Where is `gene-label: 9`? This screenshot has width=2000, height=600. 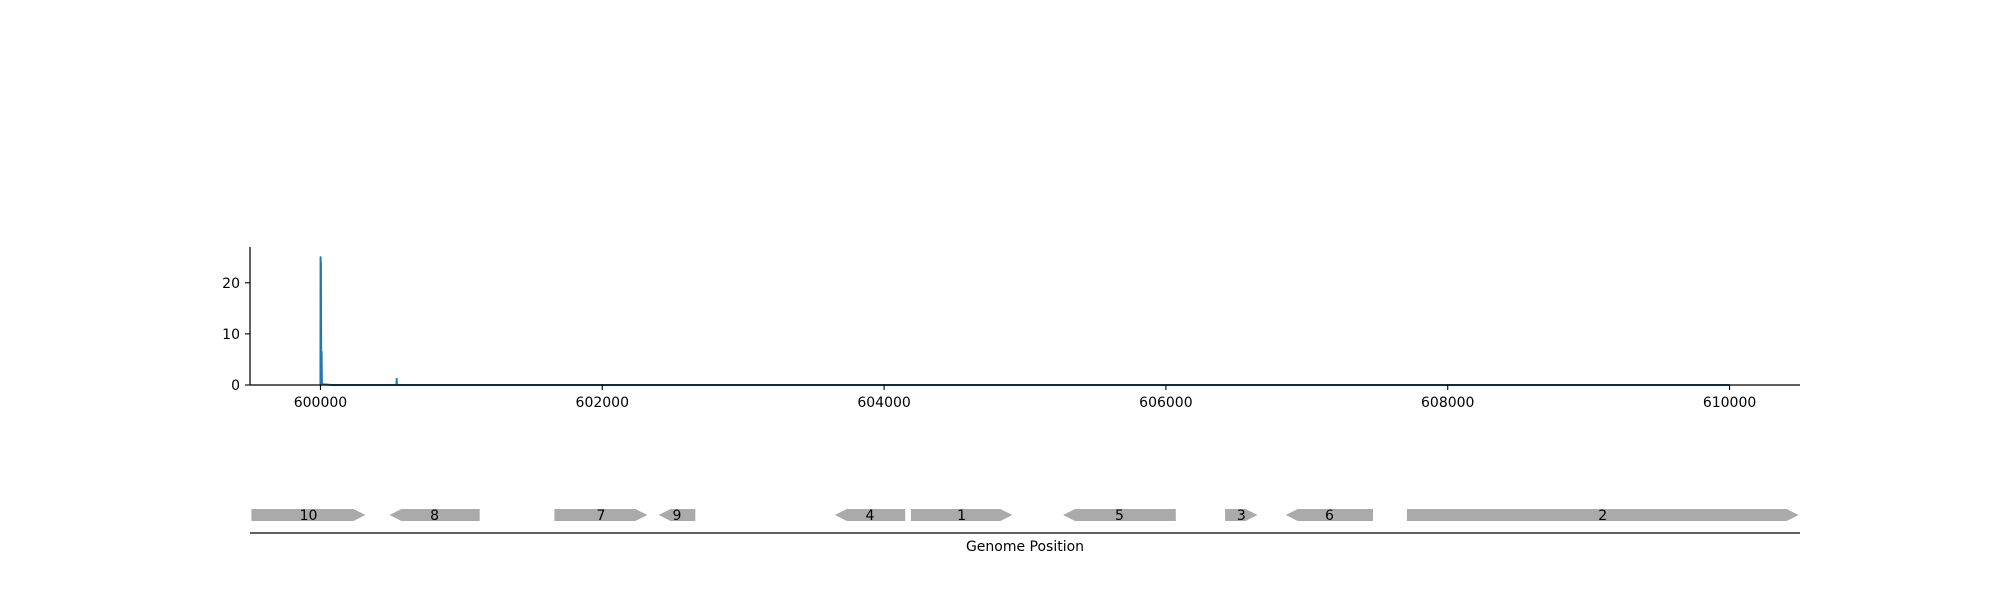 gene-label: 9 is located at coordinates (677, 516).